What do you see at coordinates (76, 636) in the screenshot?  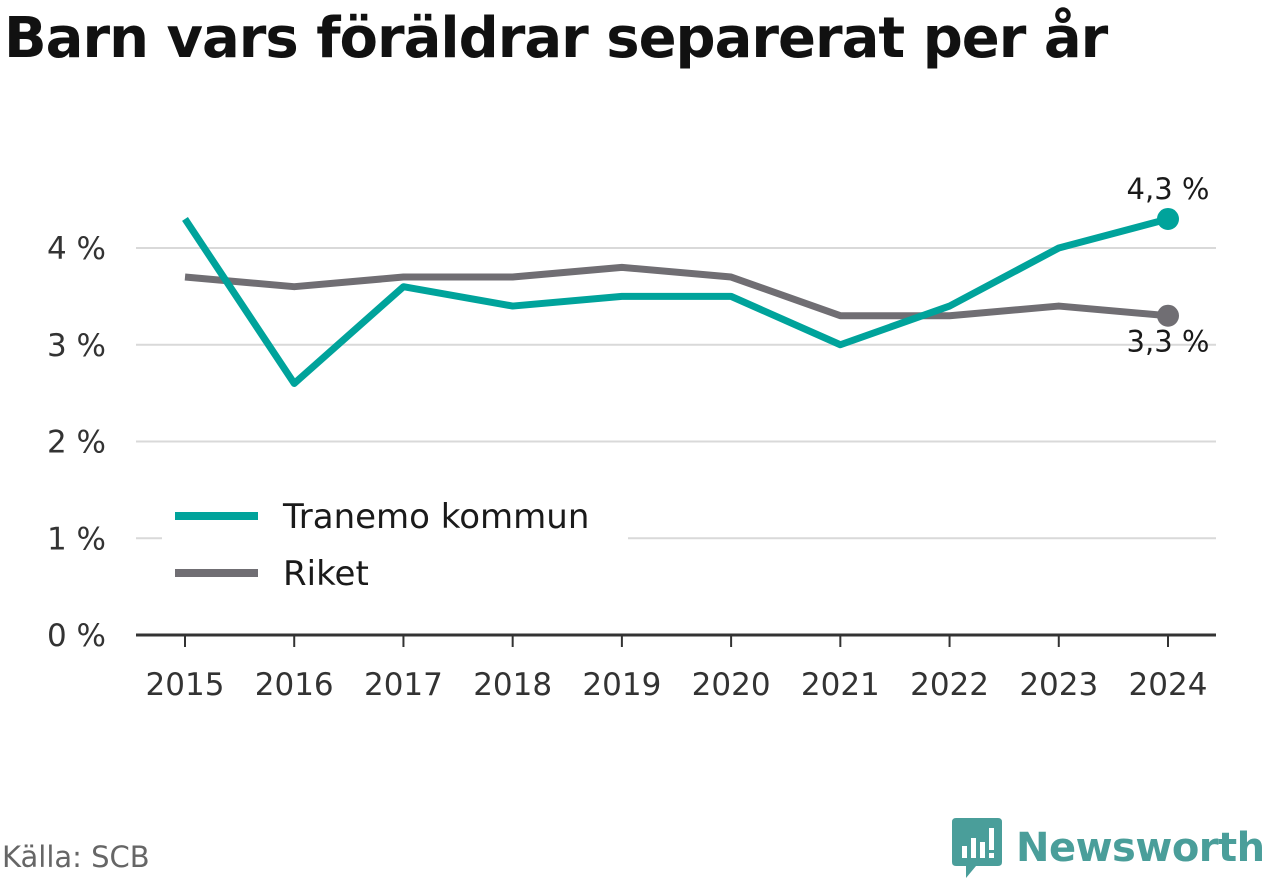 I see `y-tick-label: 0 %` at bounding box center [76, 636].